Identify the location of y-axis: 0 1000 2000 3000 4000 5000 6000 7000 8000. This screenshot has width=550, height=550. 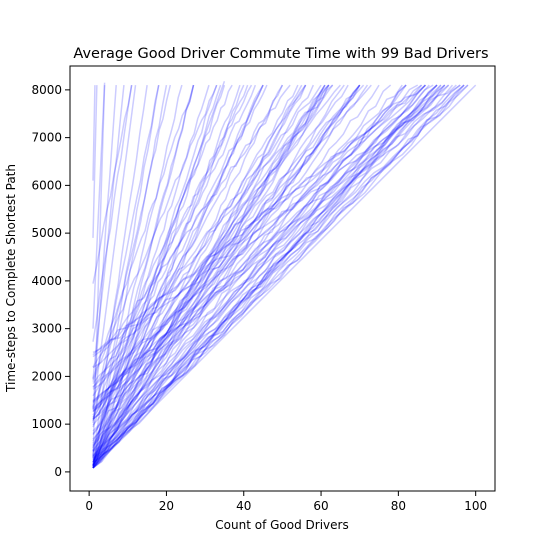
(50, 281).